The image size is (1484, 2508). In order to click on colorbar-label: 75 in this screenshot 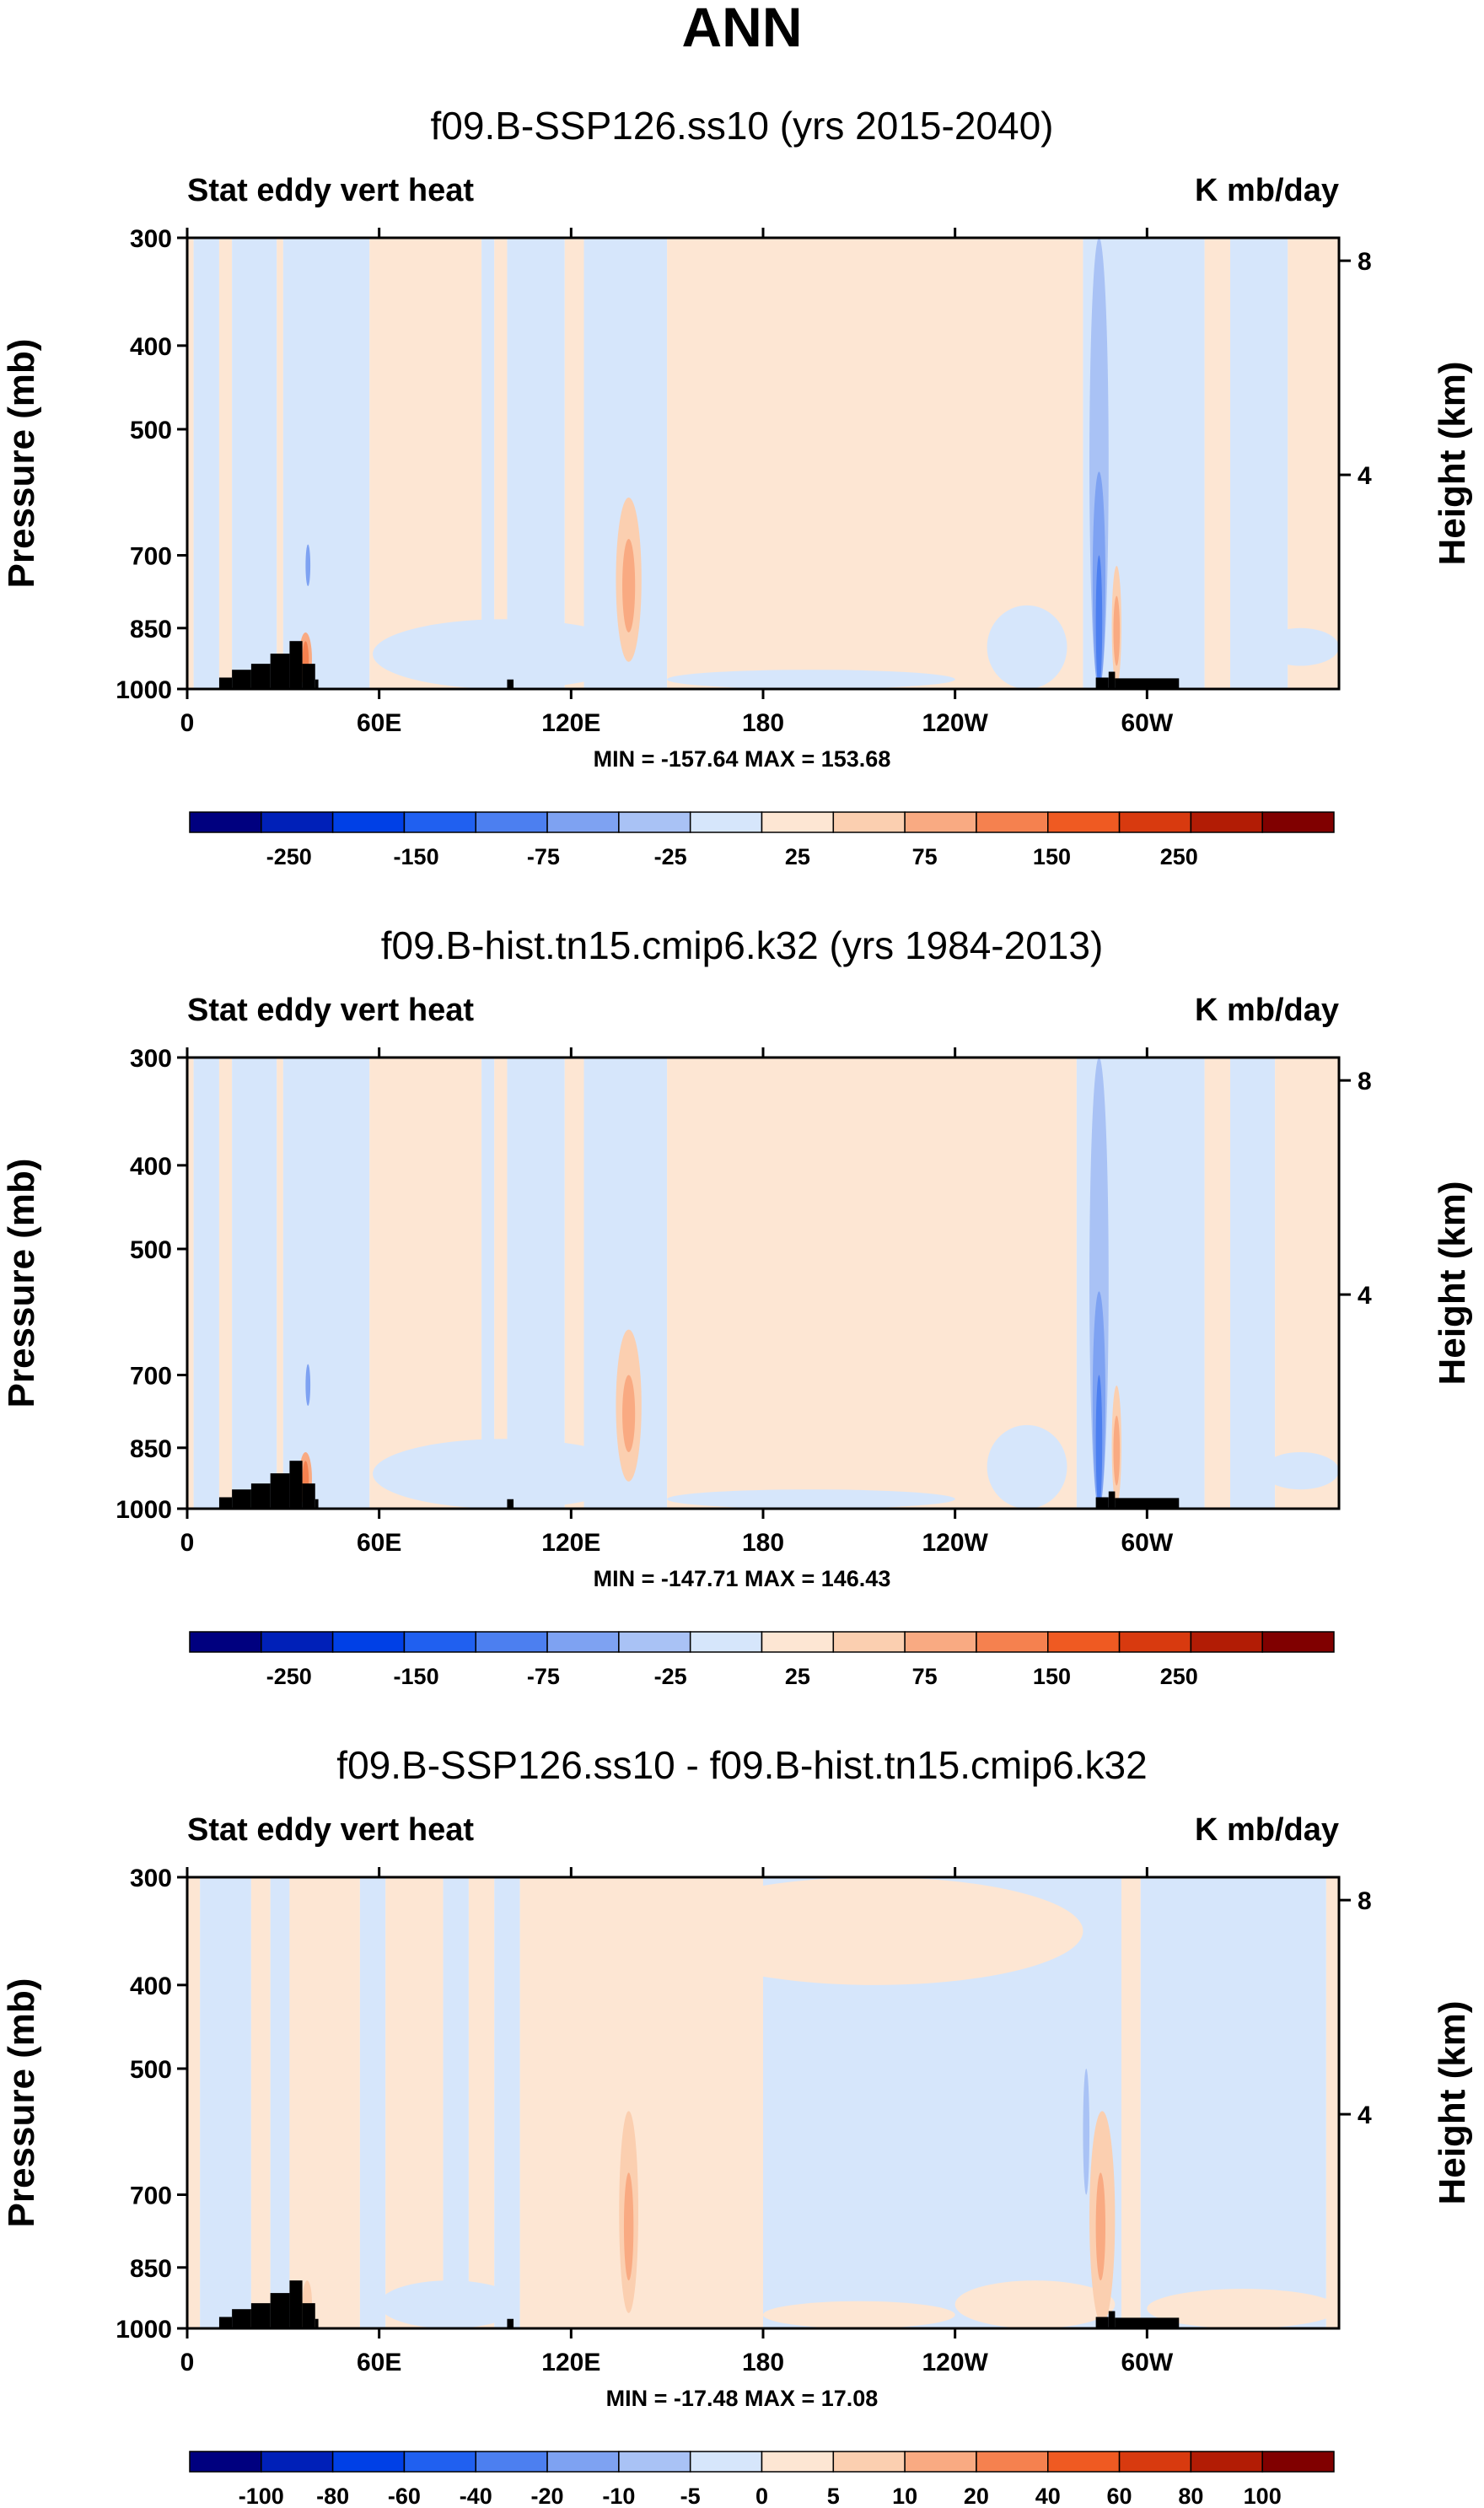, I will do `click(925, 856)`.